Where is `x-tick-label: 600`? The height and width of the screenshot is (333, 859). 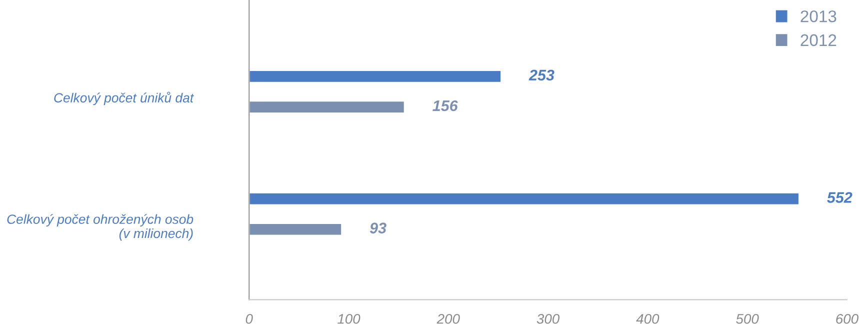
x-tick-label: 600 is located at coordinates (847, 319).